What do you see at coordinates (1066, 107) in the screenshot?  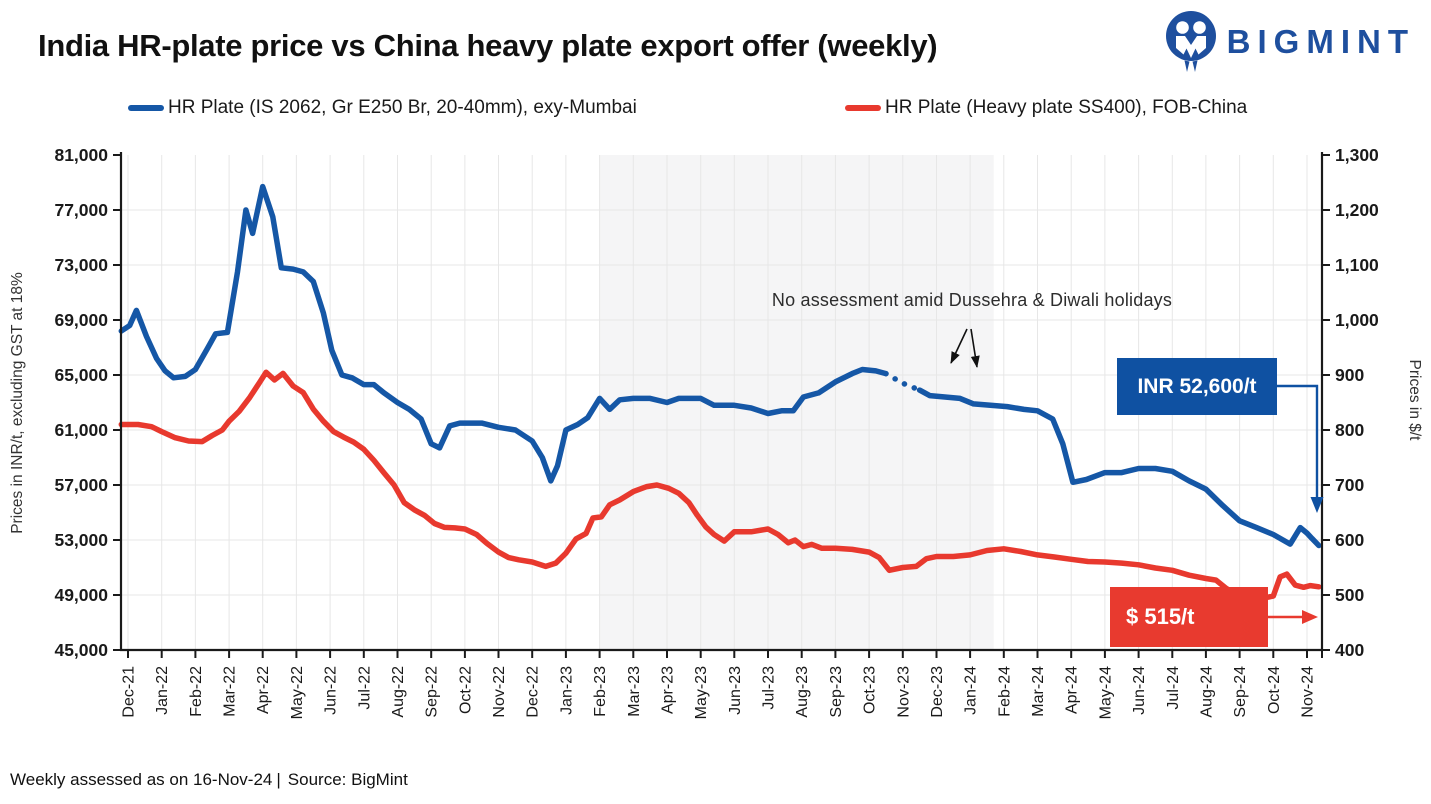 I see `legend-label-china: HR Plate (Heavy plate SS400), FOB-China` at bounding box center [1066, 107].